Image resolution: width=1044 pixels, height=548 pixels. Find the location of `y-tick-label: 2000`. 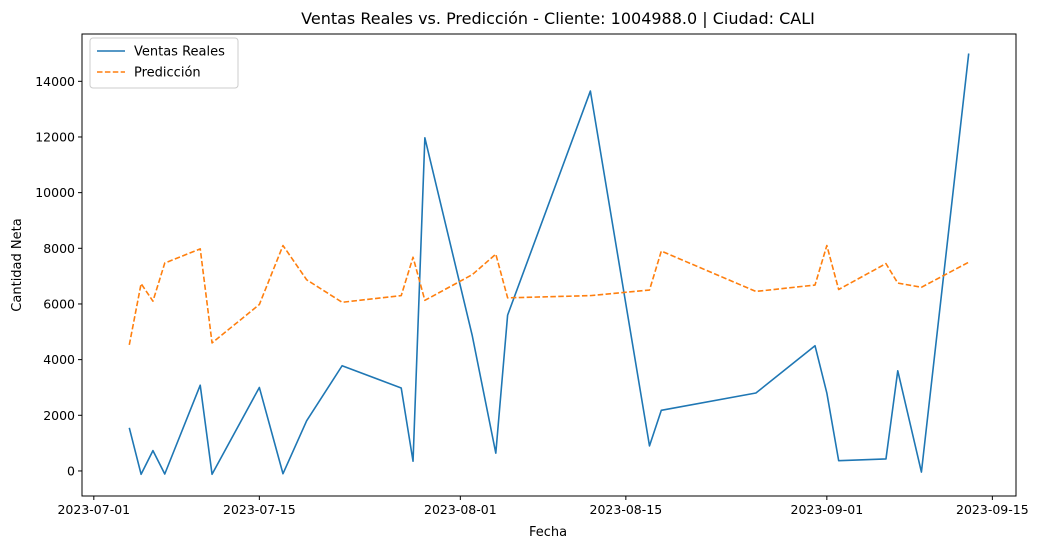

y-tick-label: 2000 is located at coordinates (59, 415).